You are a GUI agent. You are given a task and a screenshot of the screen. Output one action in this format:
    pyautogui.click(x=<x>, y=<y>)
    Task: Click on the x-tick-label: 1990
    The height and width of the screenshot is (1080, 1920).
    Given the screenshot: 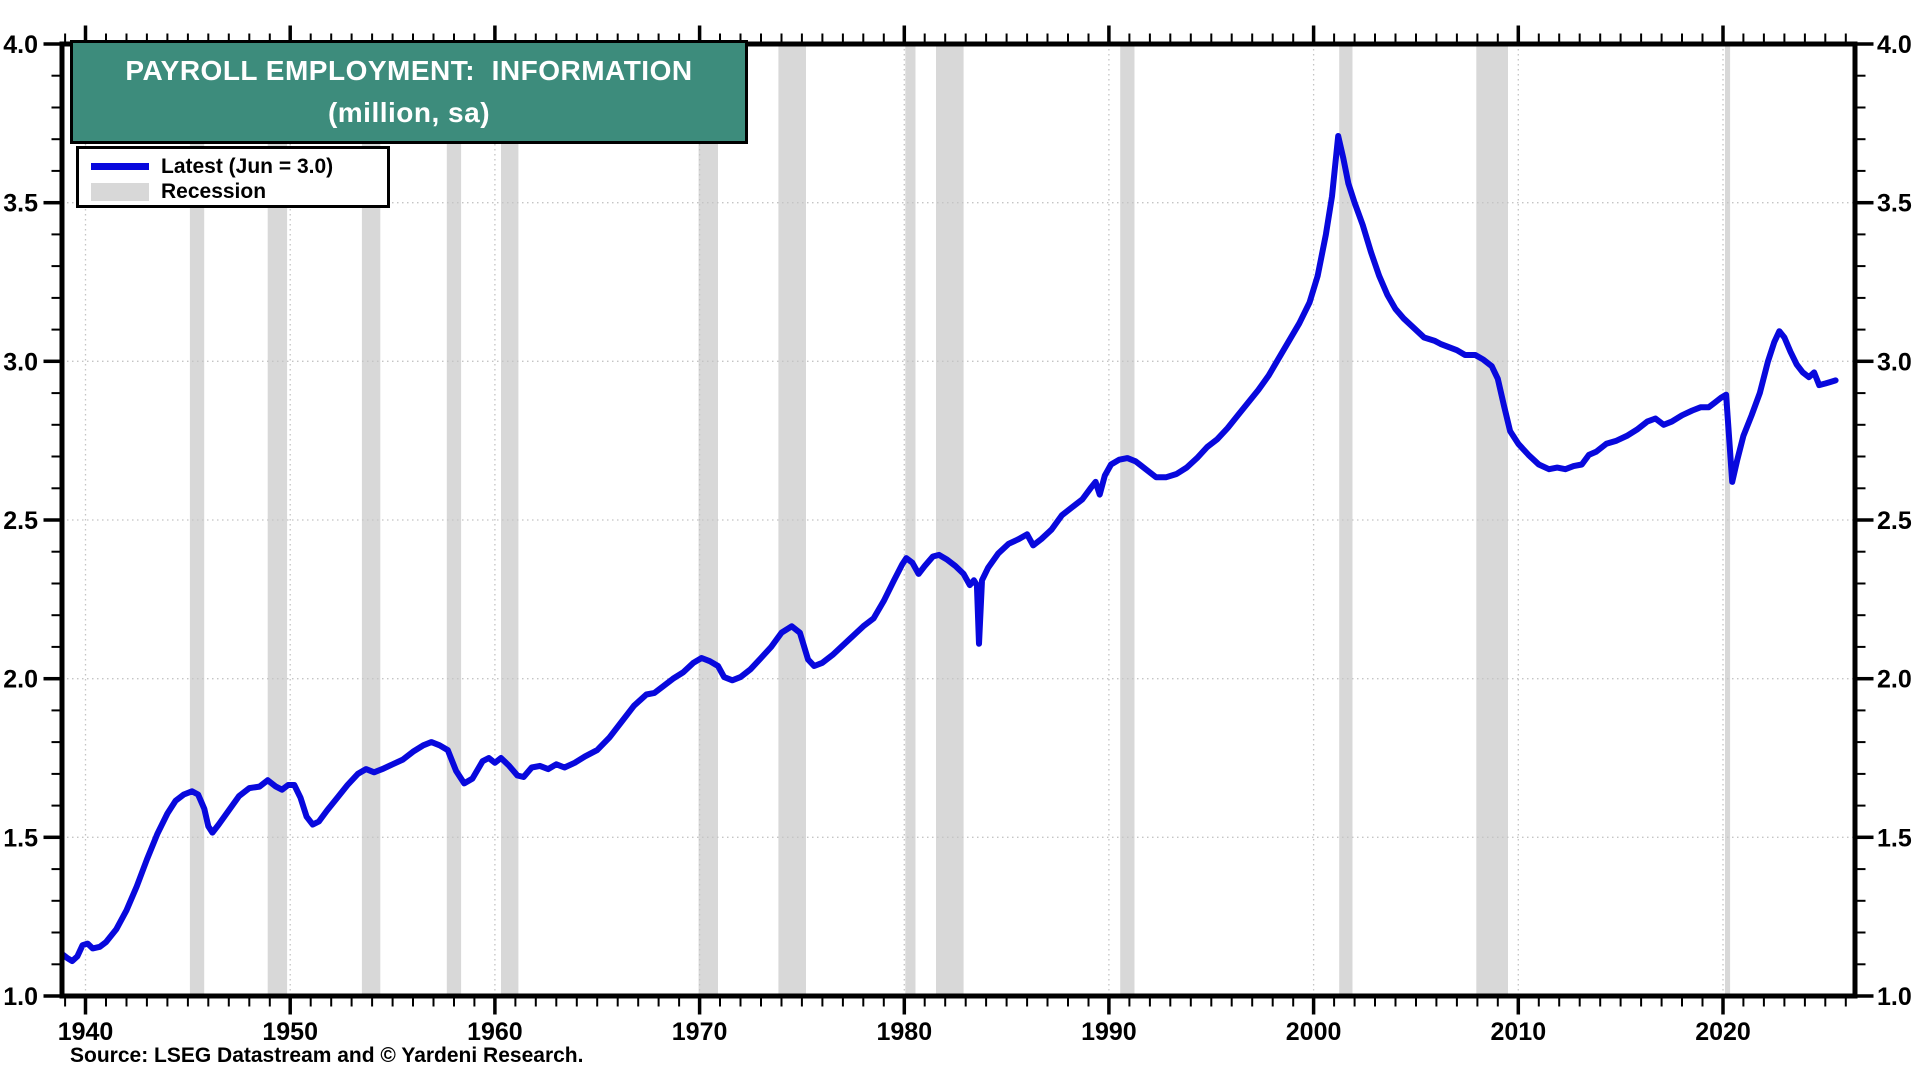 What is the action you would take?
    pyautogui.click(x=1109, y=1032)
    